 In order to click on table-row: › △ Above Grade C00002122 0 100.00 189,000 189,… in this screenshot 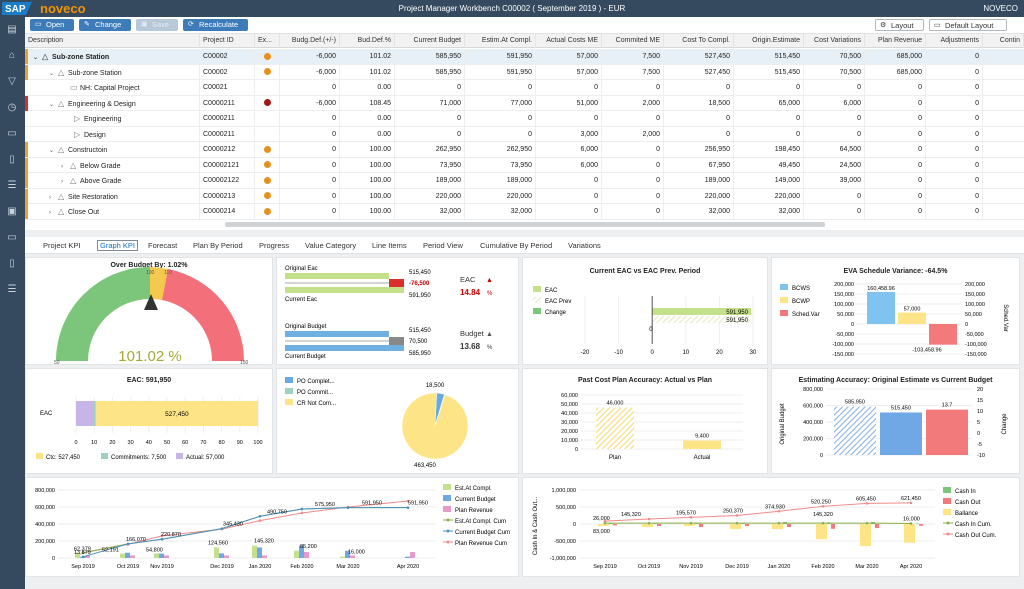, I will do `click(524, 181)`.